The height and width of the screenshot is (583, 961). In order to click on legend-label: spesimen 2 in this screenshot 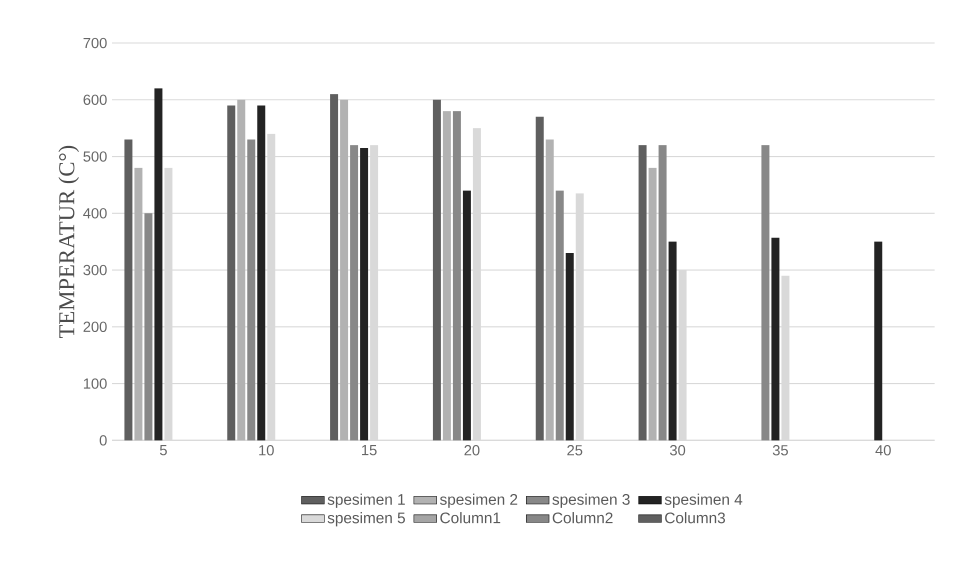, I will do `click(479, 501)`.